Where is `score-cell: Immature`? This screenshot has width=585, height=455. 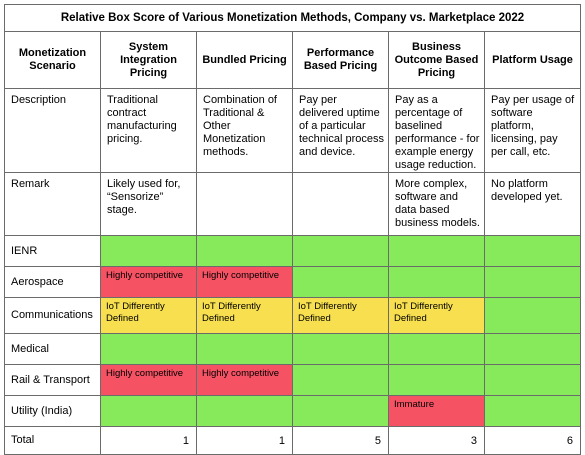 score-cell: Immature is located at coordinates (436, 411).